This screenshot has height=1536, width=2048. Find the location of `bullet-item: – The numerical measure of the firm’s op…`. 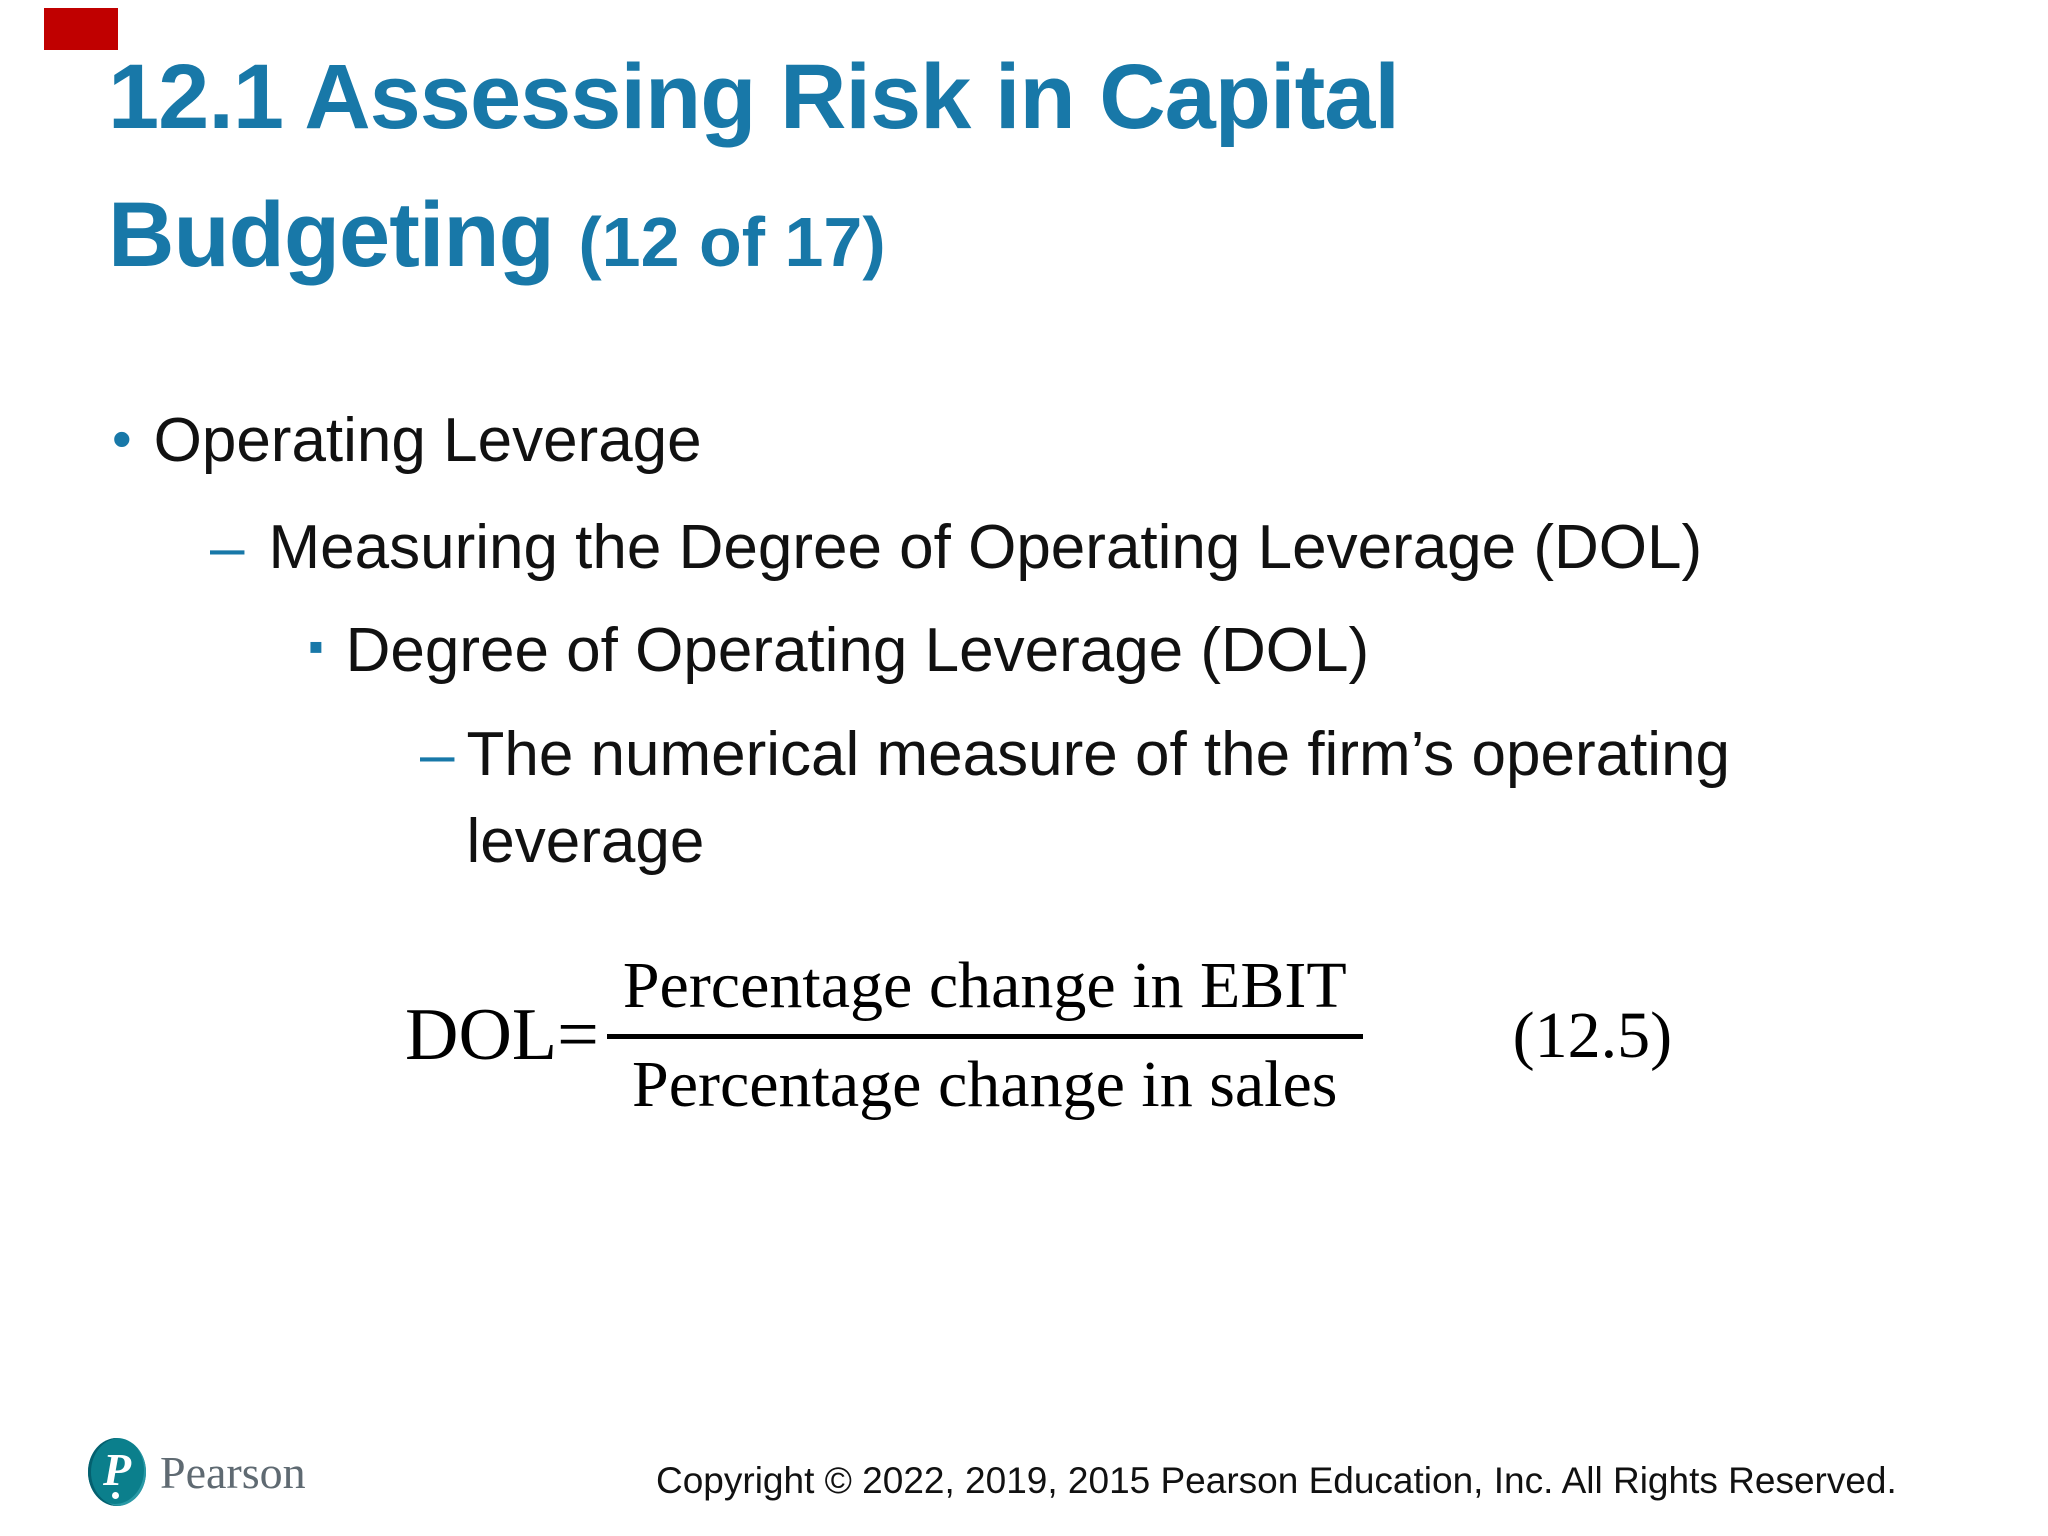

bullet-item: – The numerical measure of the firm’s op… is located at coordinates (1163, 799).